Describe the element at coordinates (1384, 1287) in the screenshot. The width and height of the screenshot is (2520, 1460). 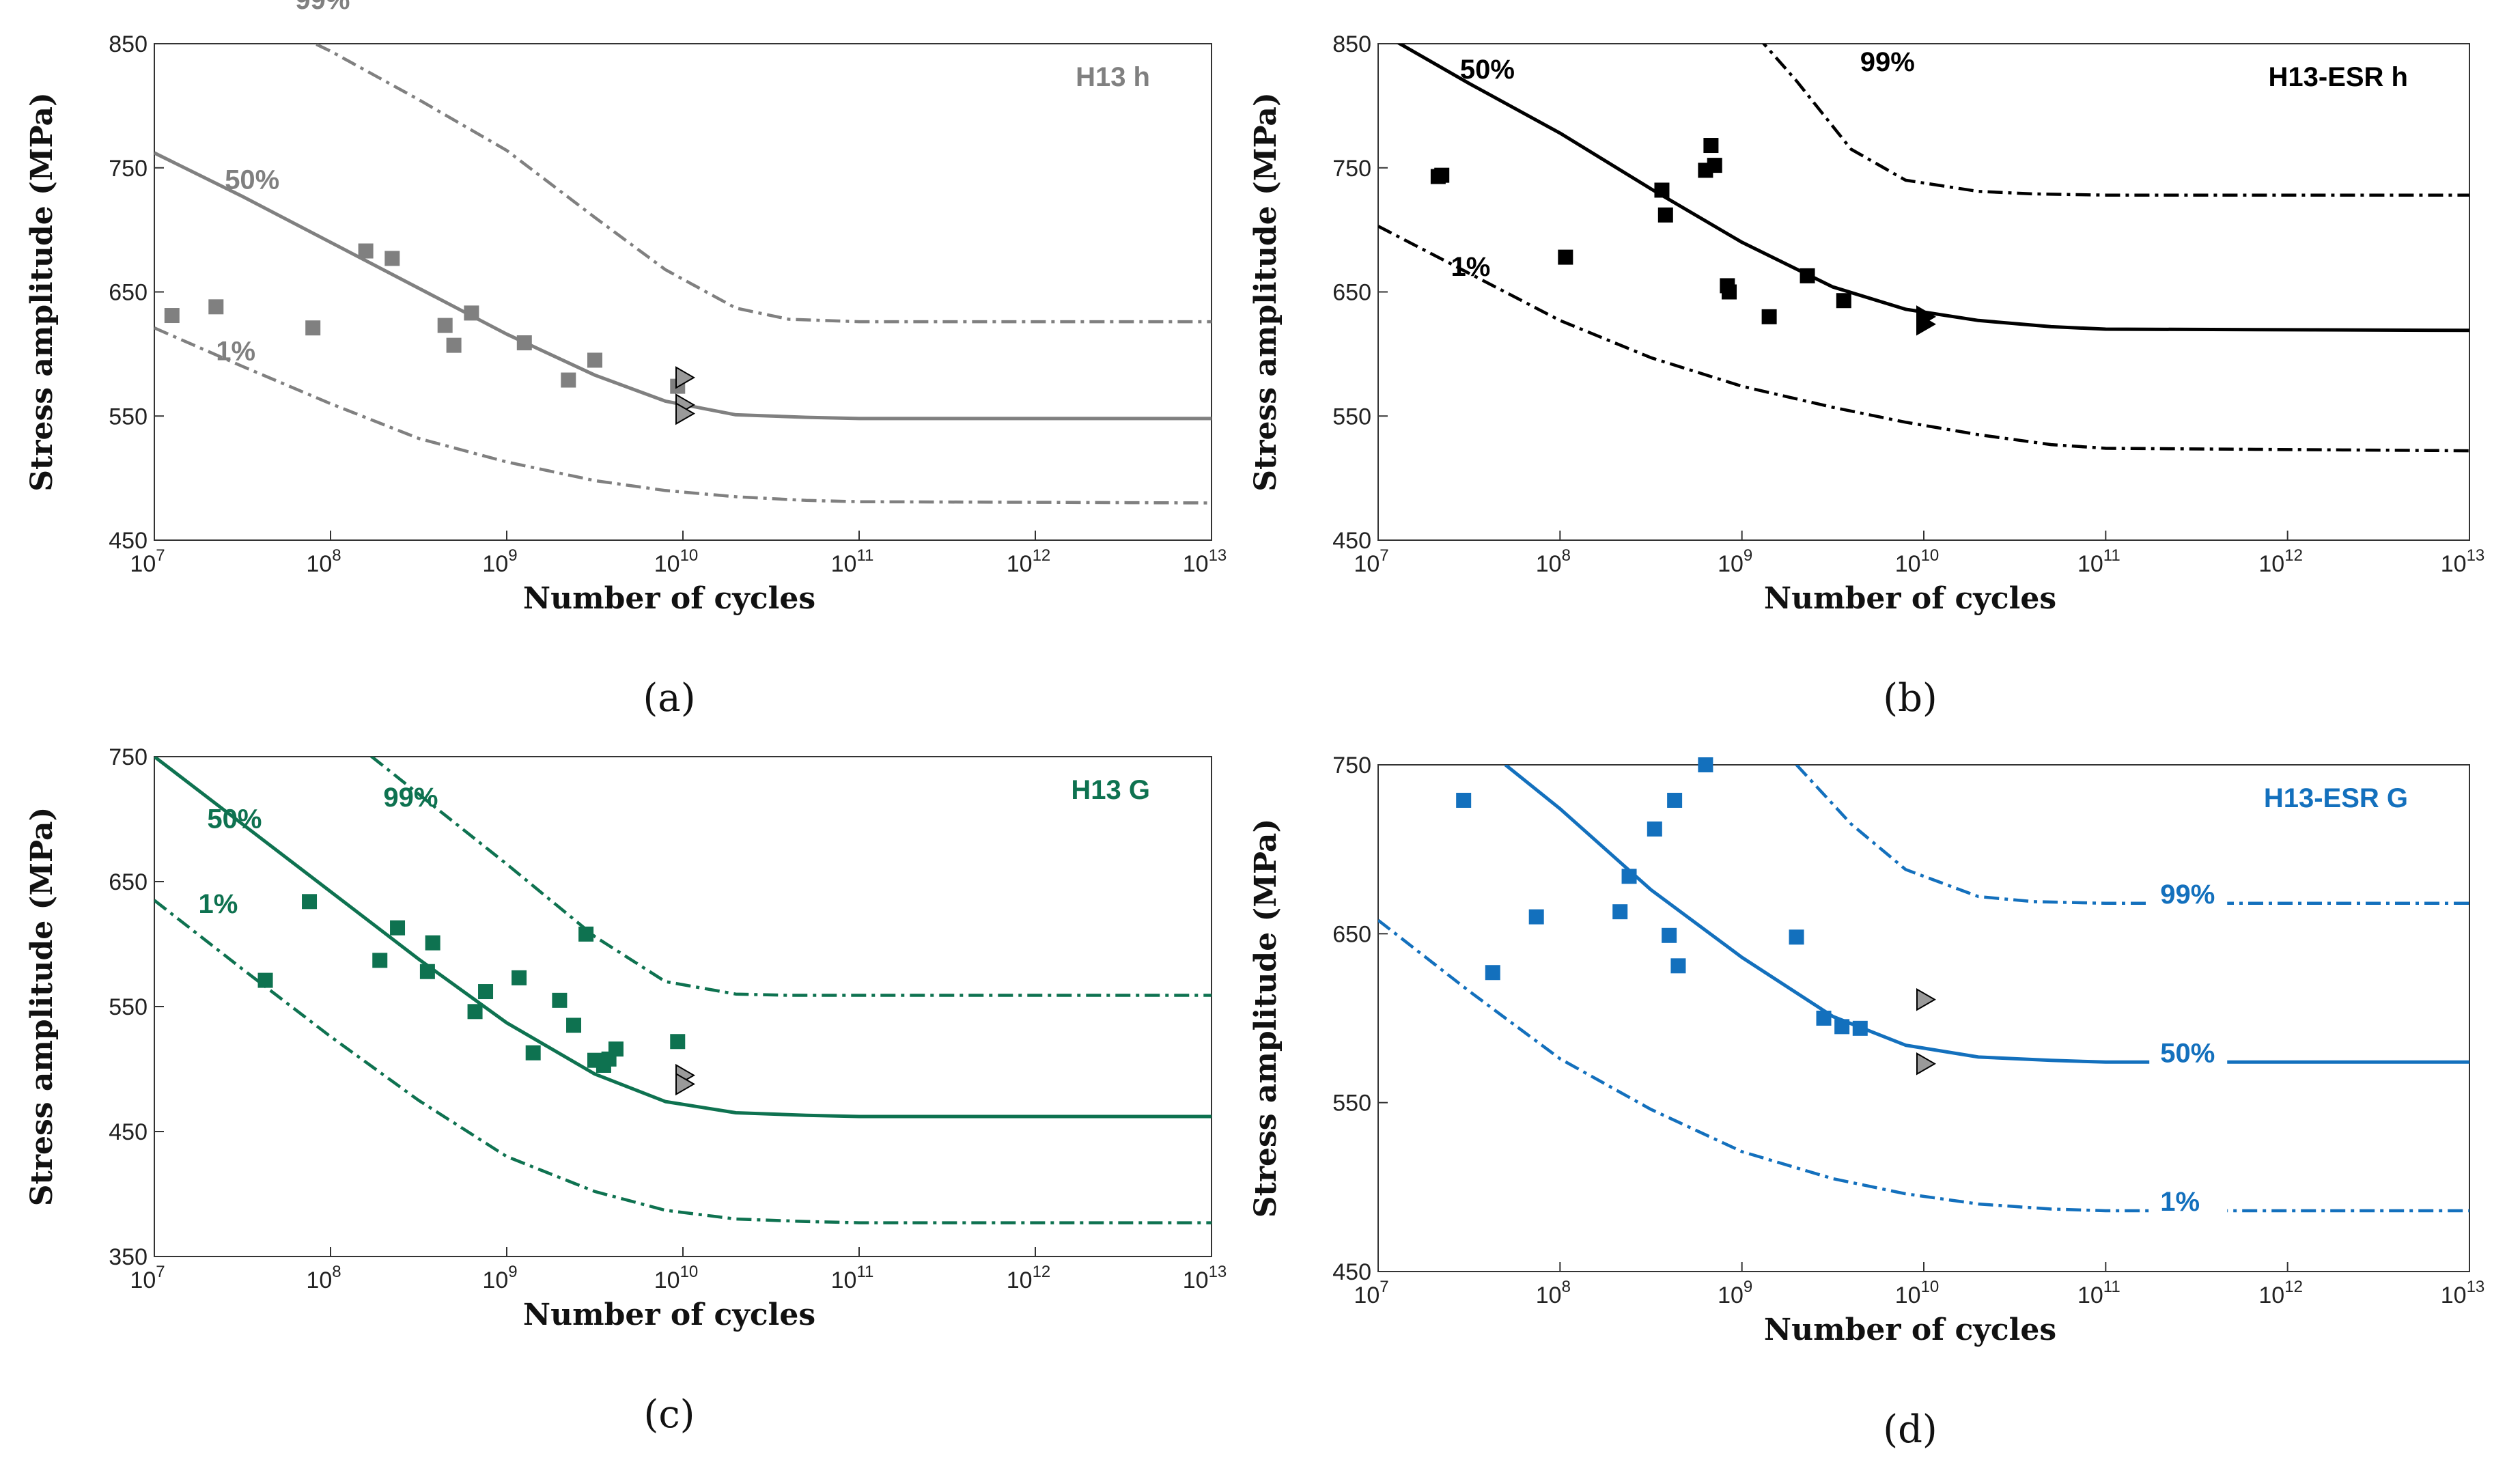
I see `x-tick-exponent: 7` at that location.